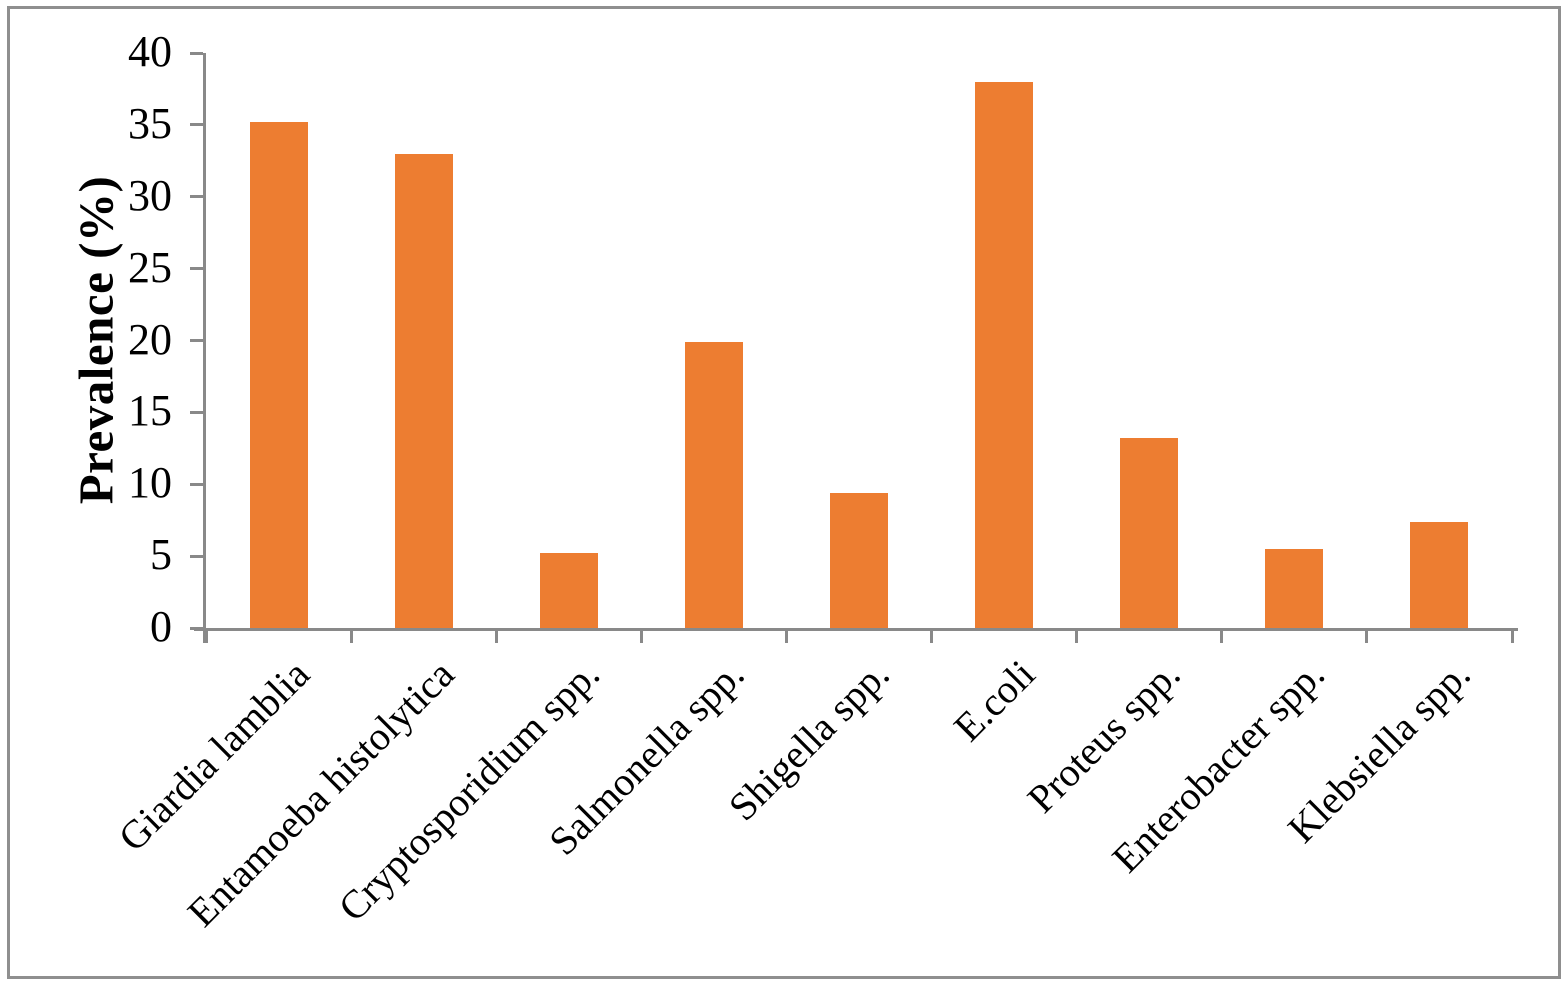 The height and width of the screenshot is (987, 1567). Describe the element at coordinates (423, 390) in the screenshot. I see `bar-entamoeba-histolytica` at that location.